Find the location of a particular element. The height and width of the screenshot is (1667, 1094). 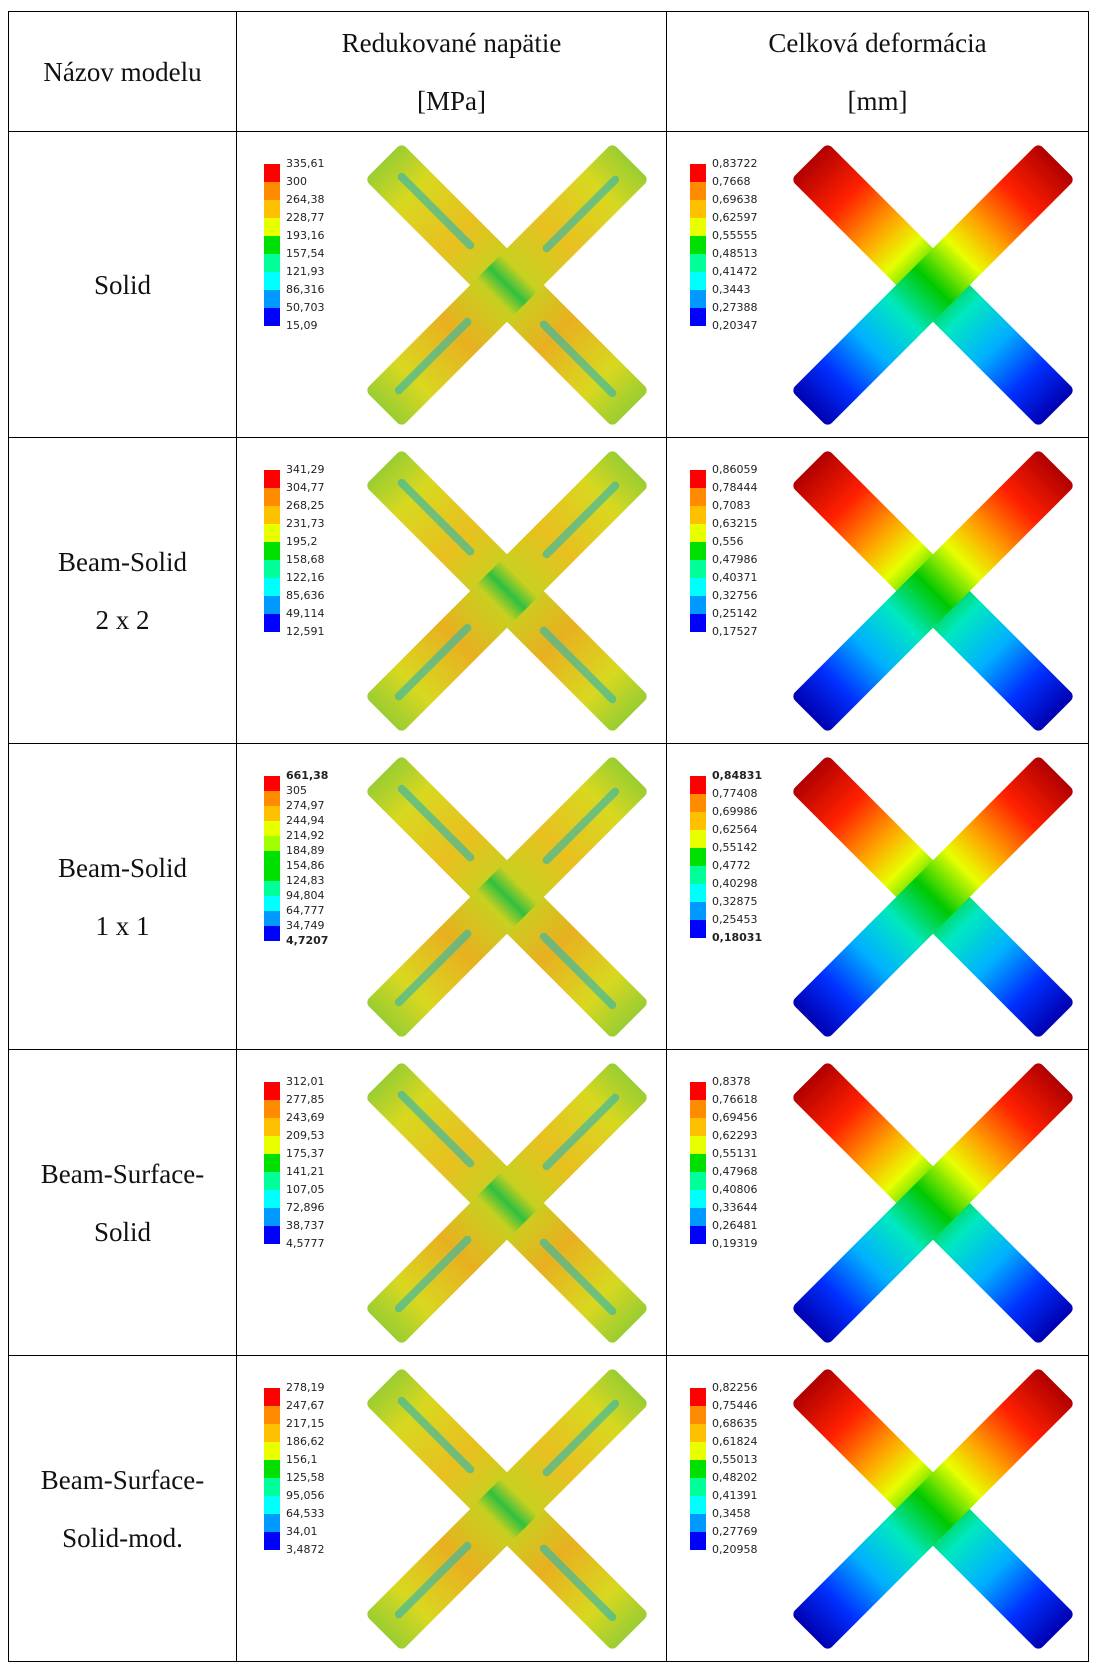

legend-label: 0,84831 is located at coordinates (737, 775).